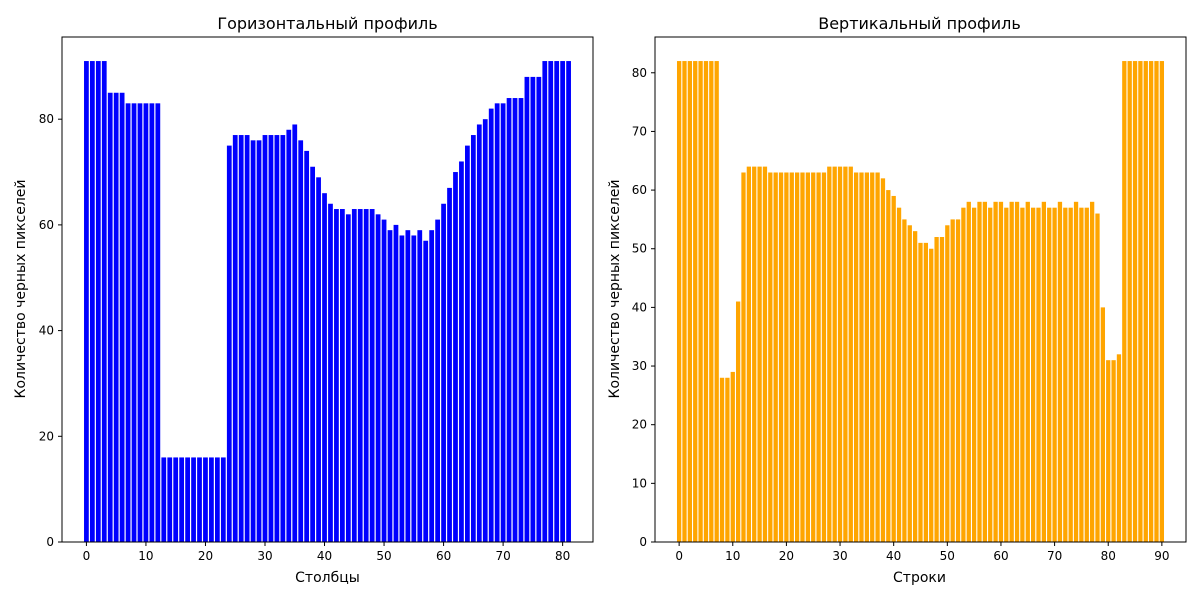 The height and width of the screenshot is (600, 1200). I want to click on y-axis-label: Количество черных пикселей, so click(21, 289).